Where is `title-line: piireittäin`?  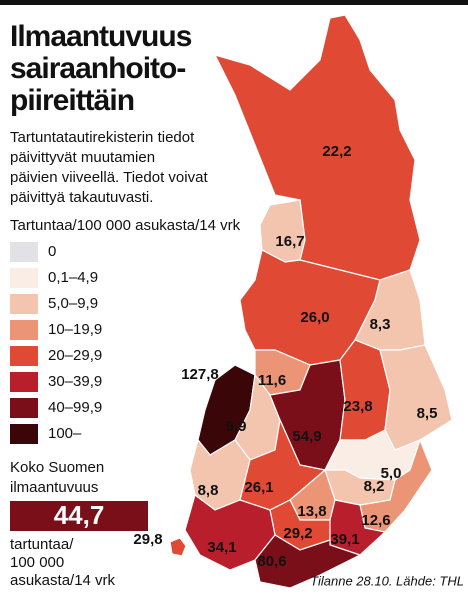 title-line: piireittäin is located at coordinates (72, 100).